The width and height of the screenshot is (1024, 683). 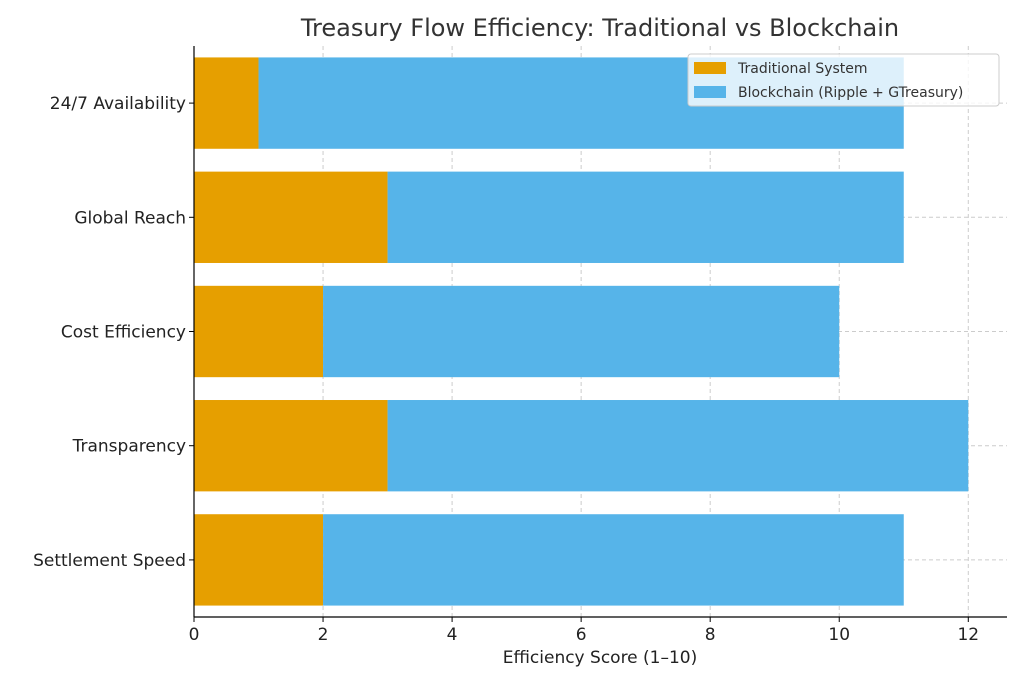 I want to click on y-tick-label: Global Reach, so click(x=130, y=218).